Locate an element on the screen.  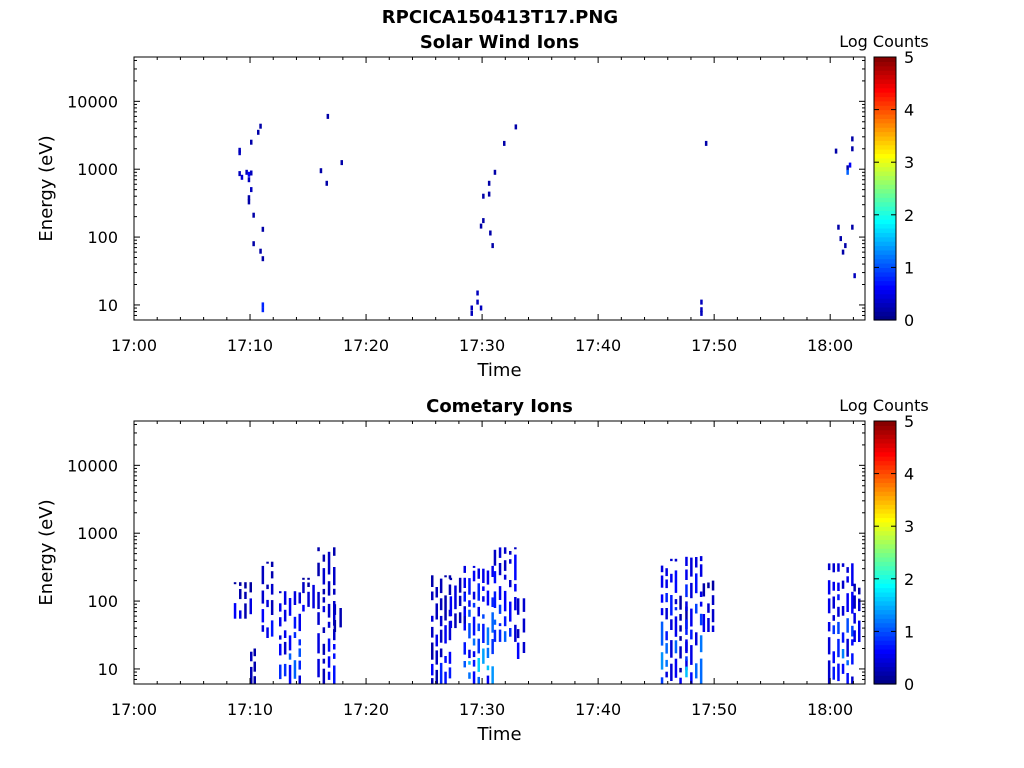
x-tick-label: 17:00 is located at coordinates (134, 345).